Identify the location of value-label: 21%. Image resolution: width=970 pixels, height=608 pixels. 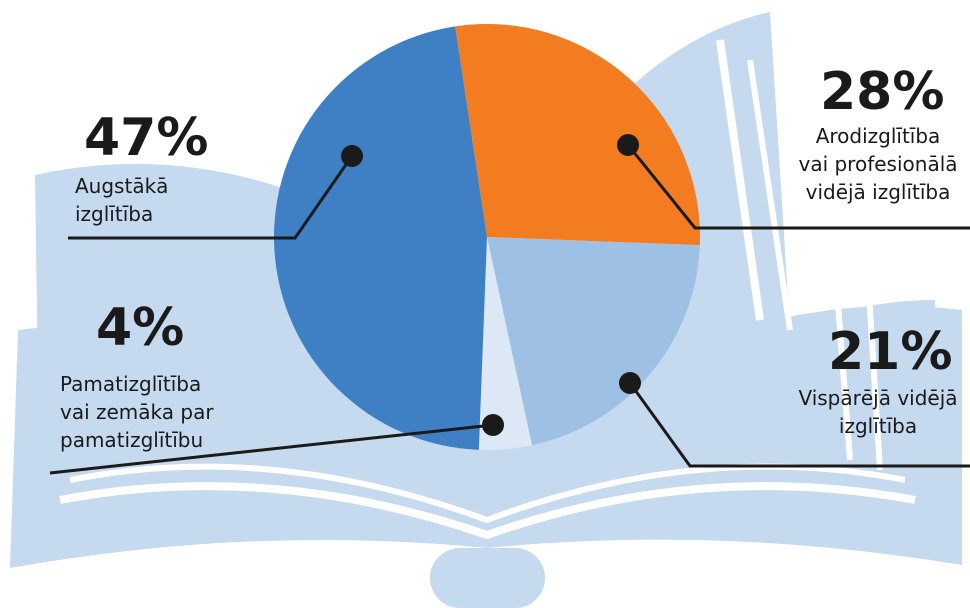
(890, 352).